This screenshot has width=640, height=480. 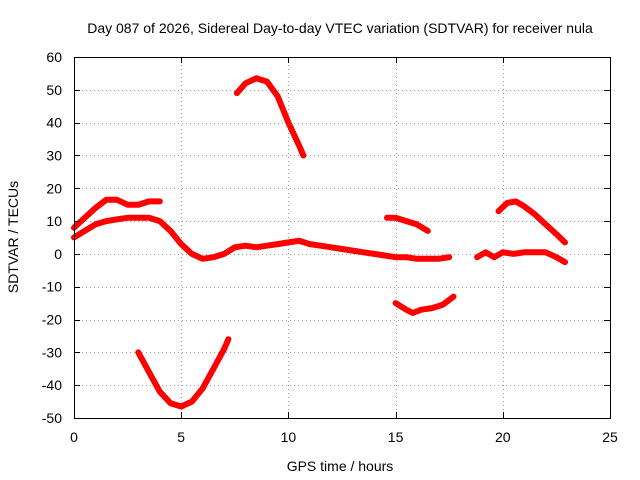 I want to click on y-tick-label: -30, so click(x=52, y=352).